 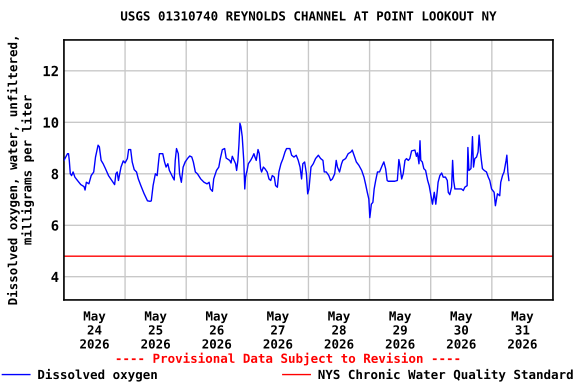 What do you see at coordinates (54, 277) in the screenshot?
I see `y-tick-label: 4` at bounding box center [54, 277].